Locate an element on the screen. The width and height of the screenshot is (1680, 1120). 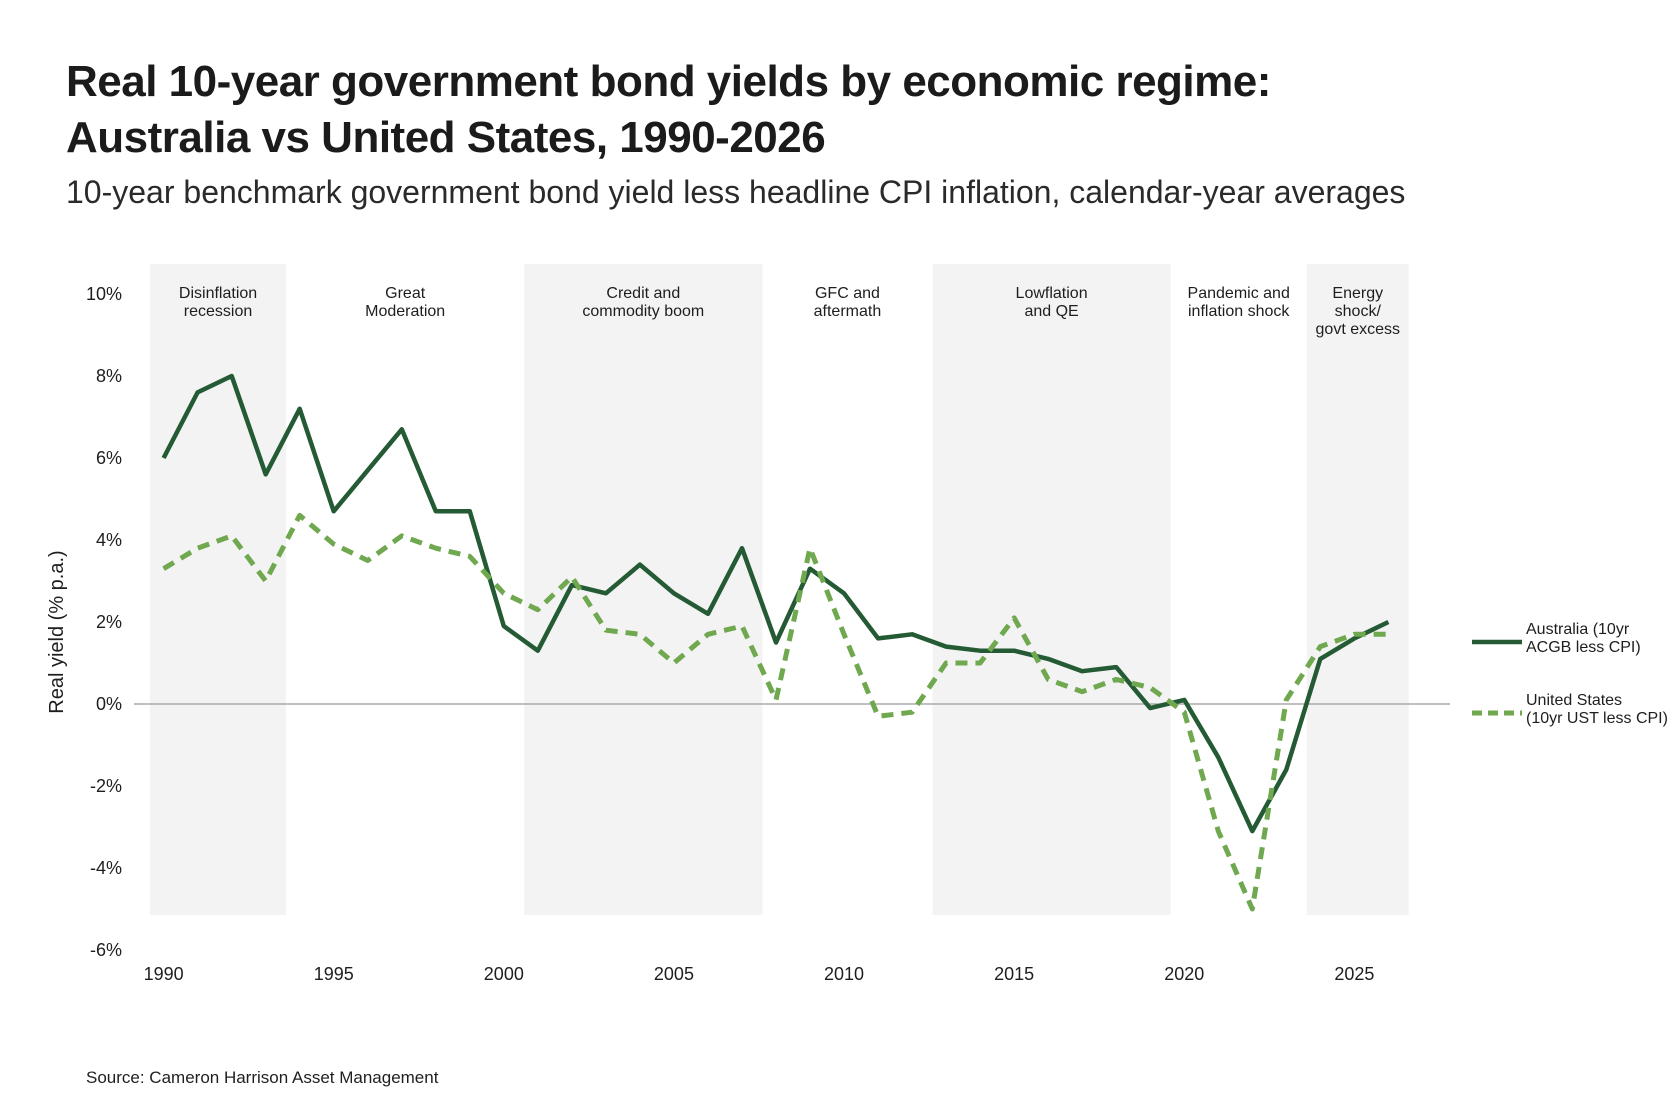
regime-label-2: Credit and commodity boom is located at coordinates (643, 302).